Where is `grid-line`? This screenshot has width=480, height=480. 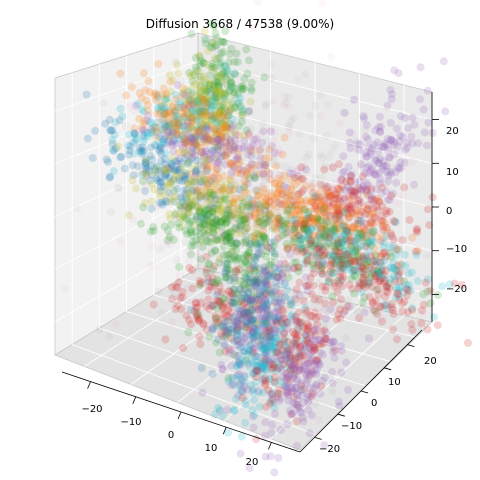
grid-line is located at coordinates (315, 223).